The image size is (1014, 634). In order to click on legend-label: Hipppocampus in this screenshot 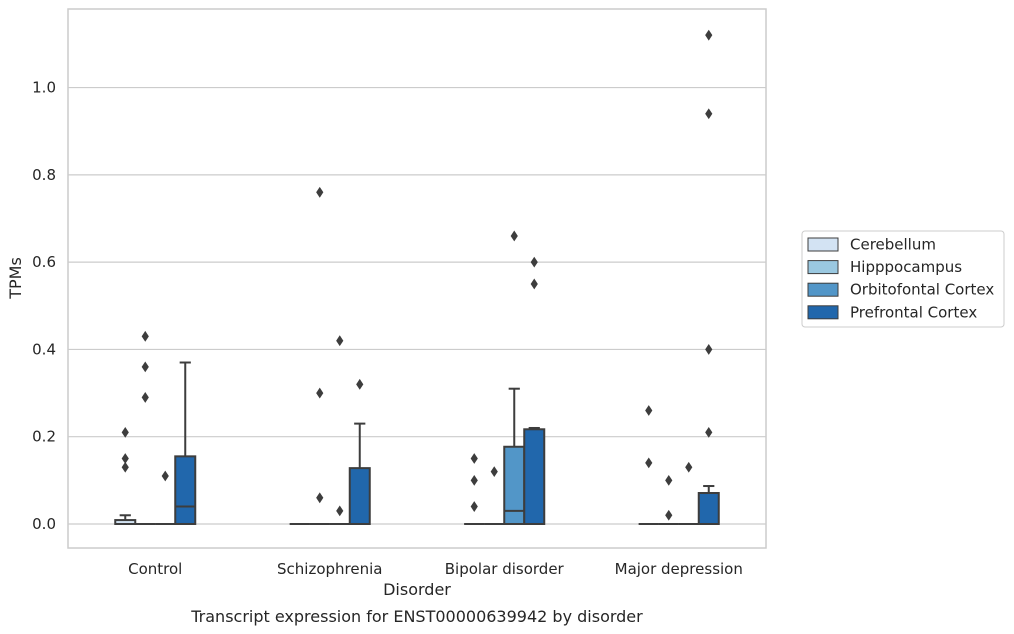, I will do `click(906, 267)`.